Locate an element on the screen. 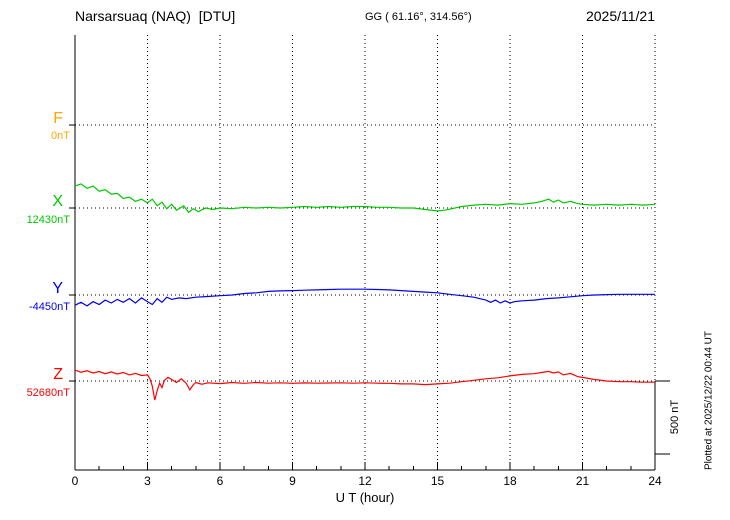  channel-label-y: Y is located at coordinates (57, 288).